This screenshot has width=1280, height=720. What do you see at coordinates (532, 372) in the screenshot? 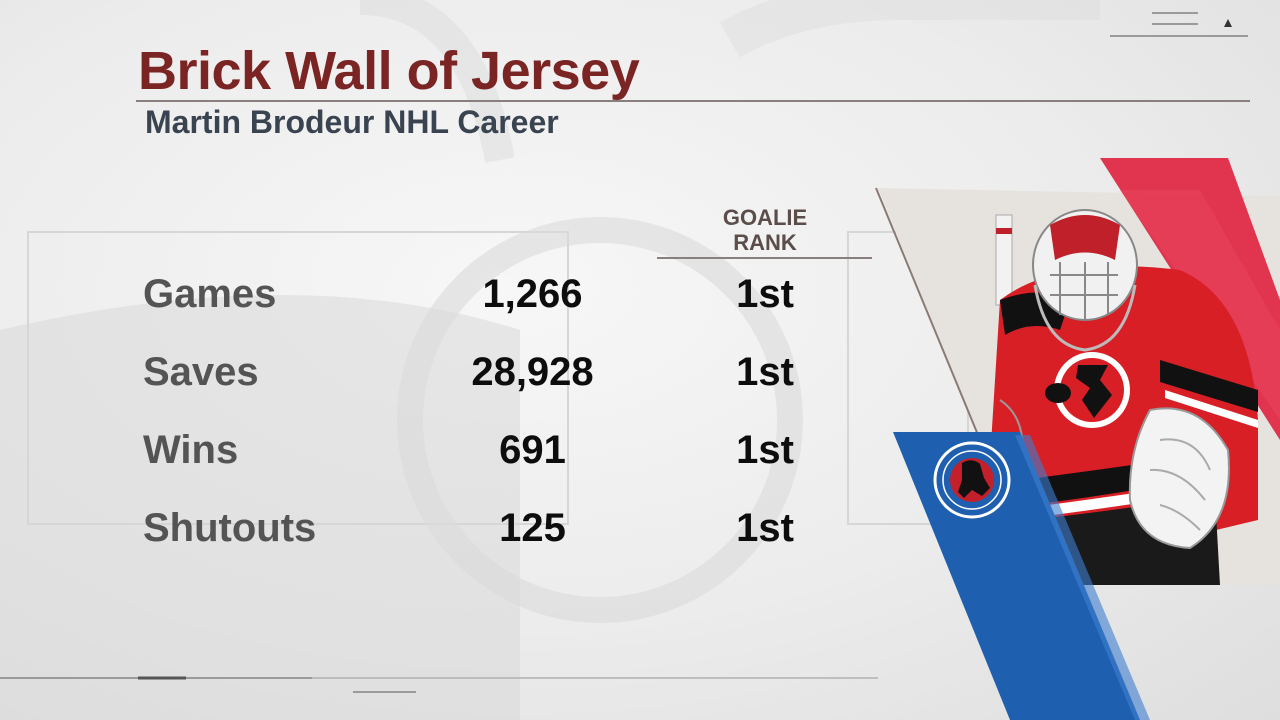
I see `stat-value: 28,928` at bounding box center [532, 372].